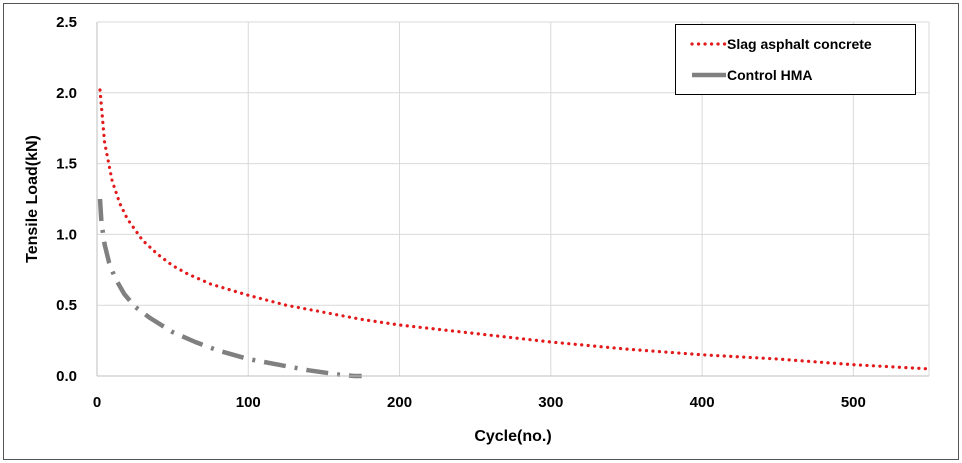 Image resolution: width=962 pixels, height=463 pixels. Describe the element at coordinates (97, 402) in the screenshot. I see `x-tick-label: 0` at that location.